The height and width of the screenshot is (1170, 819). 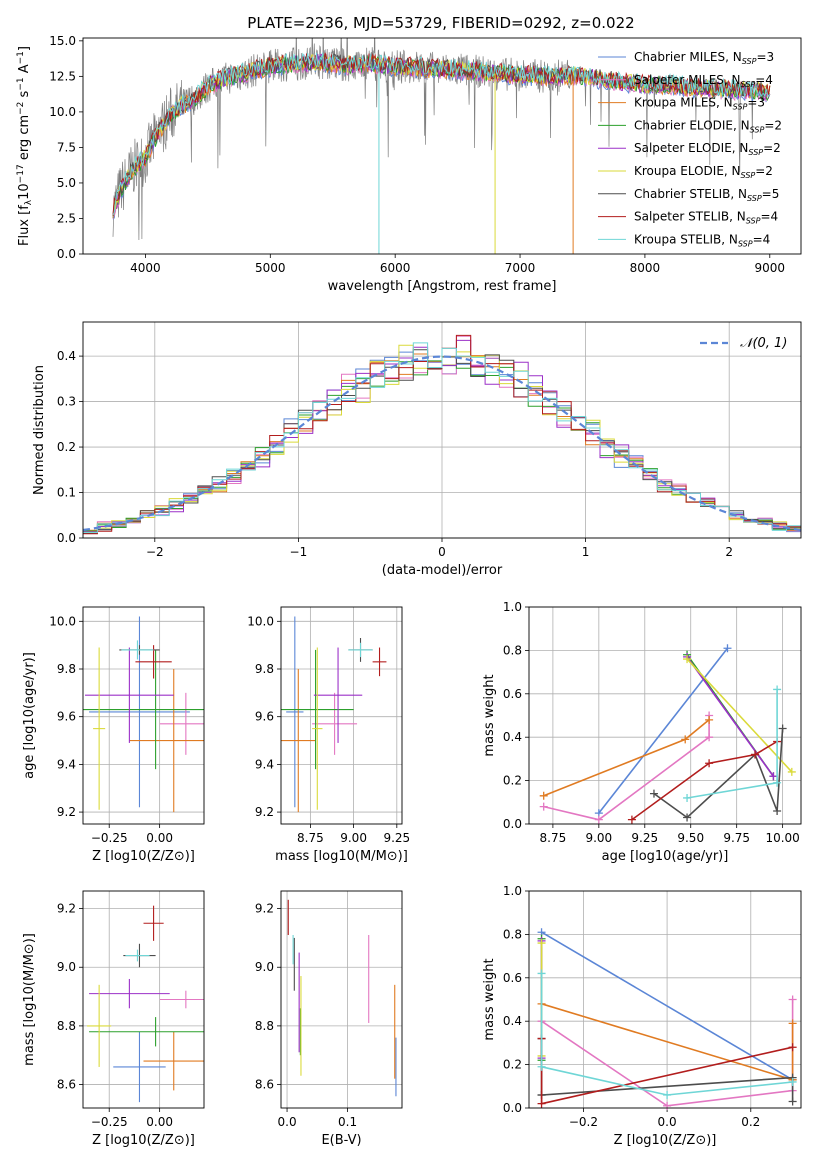 What do you see at coordinates (706, 218) in the screenshot?
I see `legend-label: Salpeter STELIB, NSSP=4` at bounding box center [706, 218].